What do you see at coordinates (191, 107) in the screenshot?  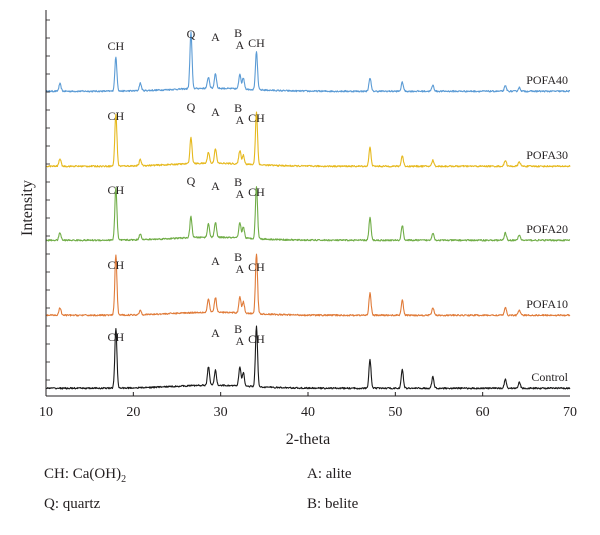 I see `peak-label-pofa30-1: Q` at bounding box center [191, 107].